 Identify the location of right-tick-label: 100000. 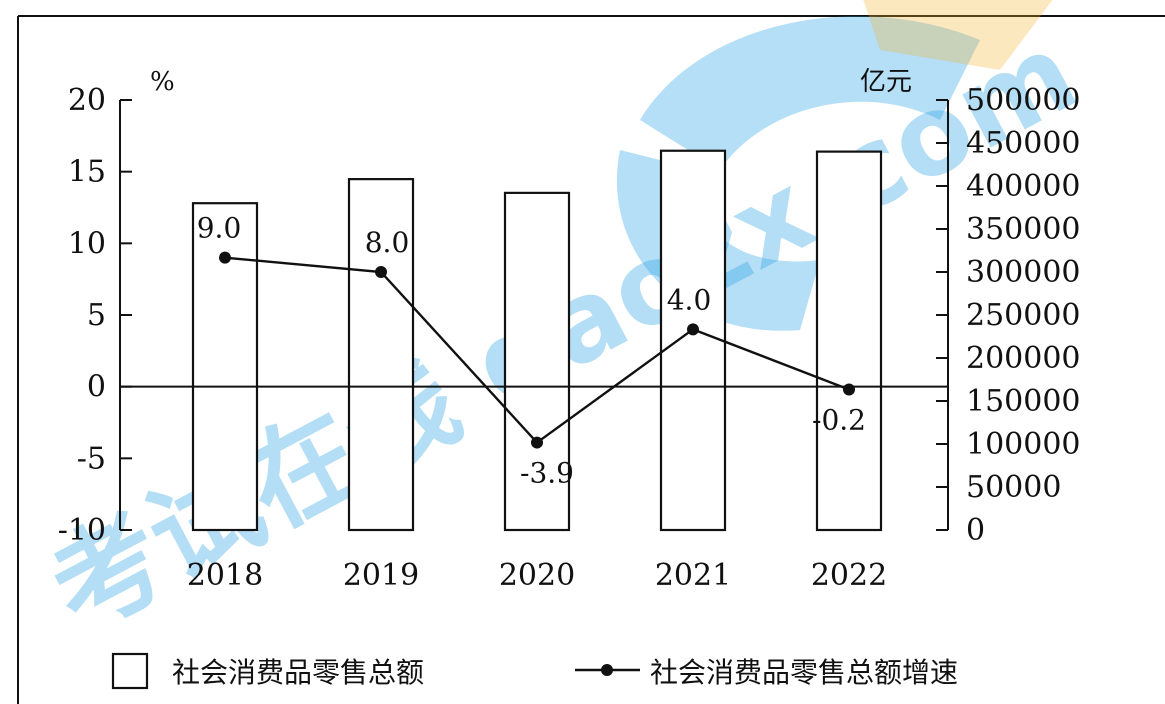
(1023, 444).